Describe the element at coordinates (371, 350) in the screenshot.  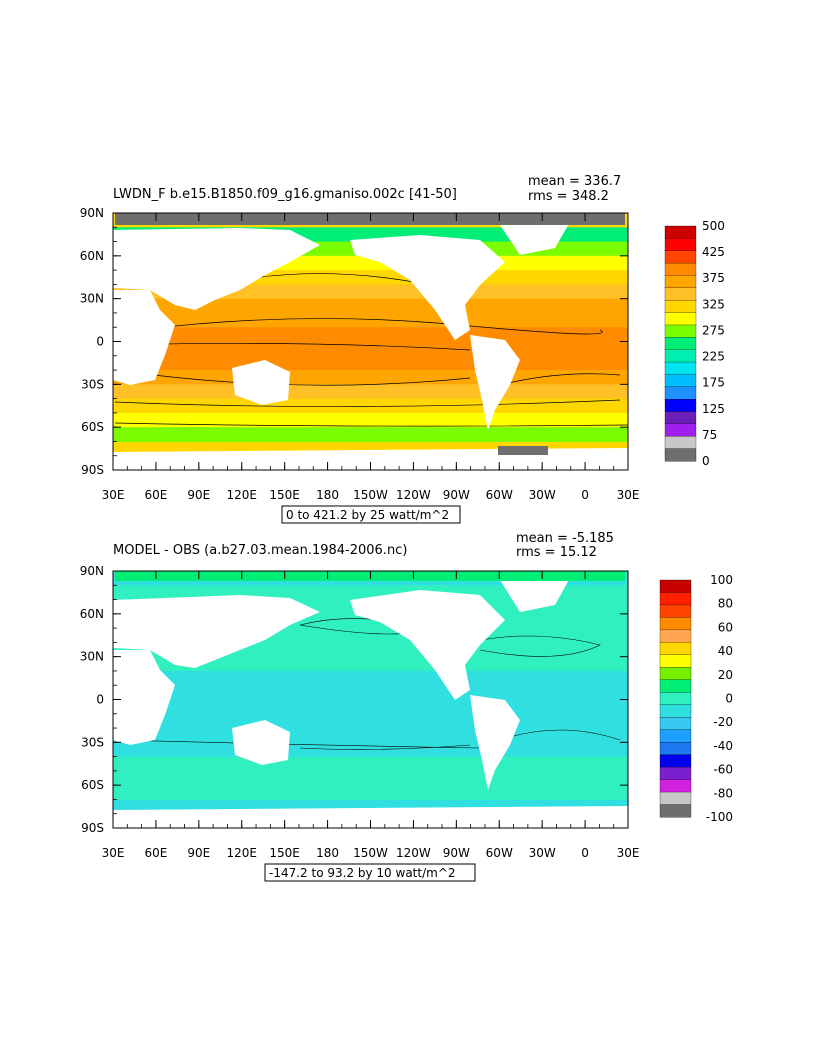
I see `contour-lines` at that location.